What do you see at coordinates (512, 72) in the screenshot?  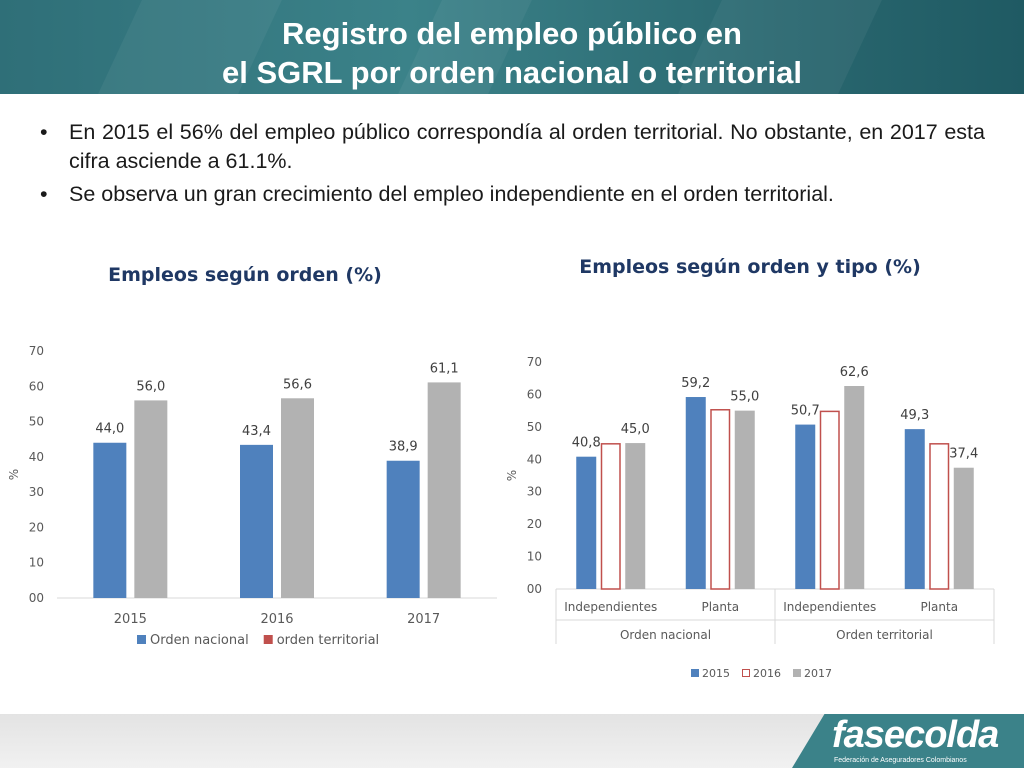 I see `slide-title-line-2: el SGRL por orden nacional o territorial` at bounding box center [512, 72].